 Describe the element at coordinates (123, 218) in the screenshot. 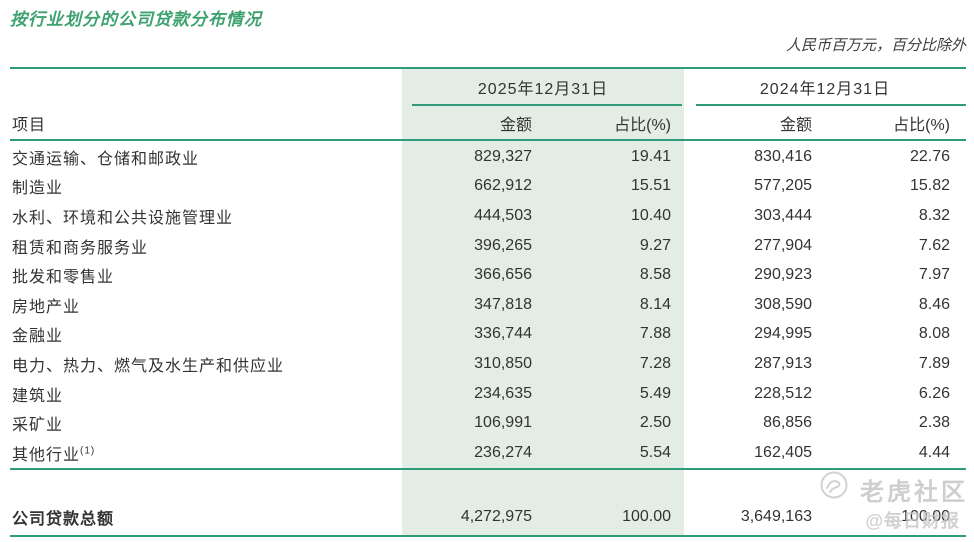

I see `industry-label: 水利、环境和公共设施管理业` at that location.